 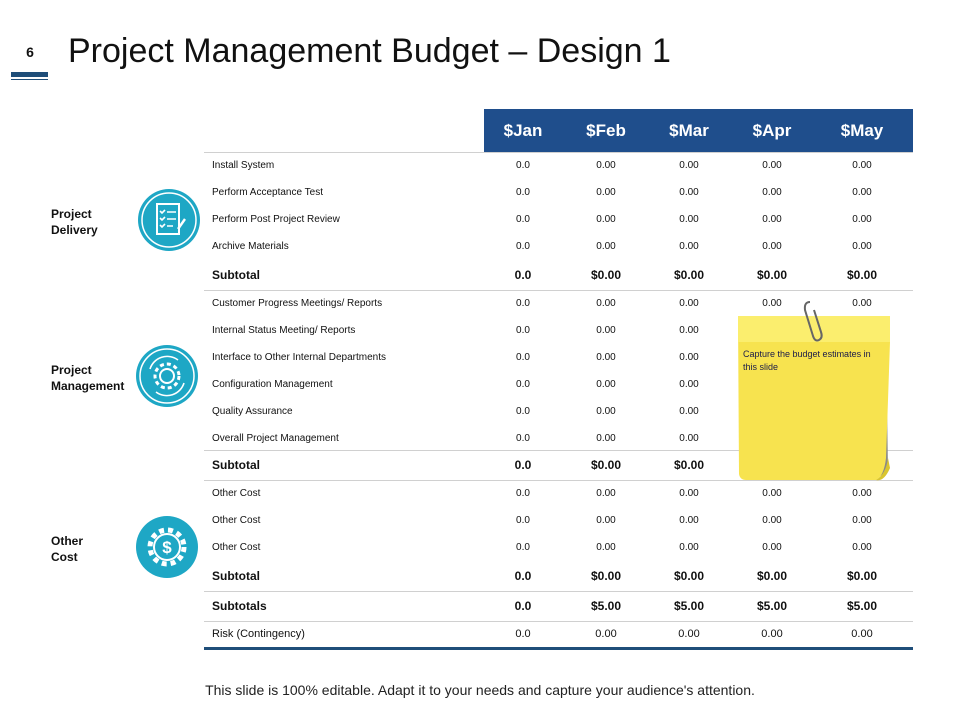 What do you see at coordinates (74, 230) in the screenshot?
I see `category-label-line2: Delivery` at bounding box center [74, 230].